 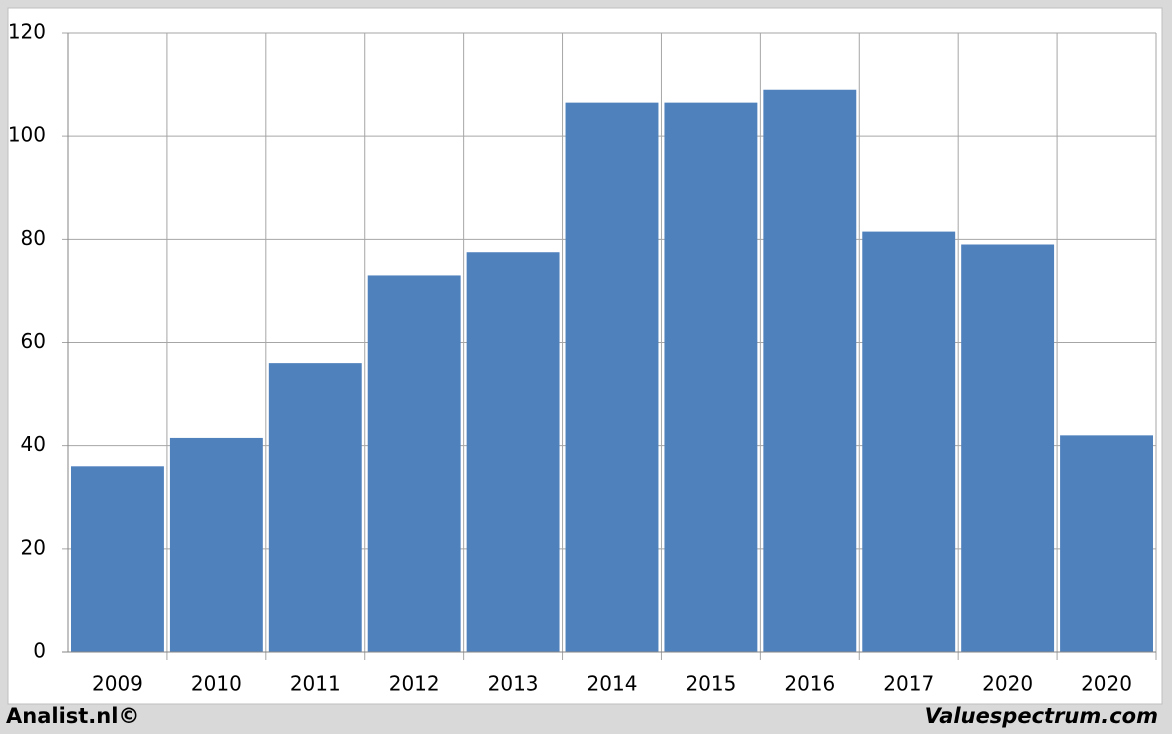 I want to click on x-tick-label: 2017, so click(x=908, y=684).